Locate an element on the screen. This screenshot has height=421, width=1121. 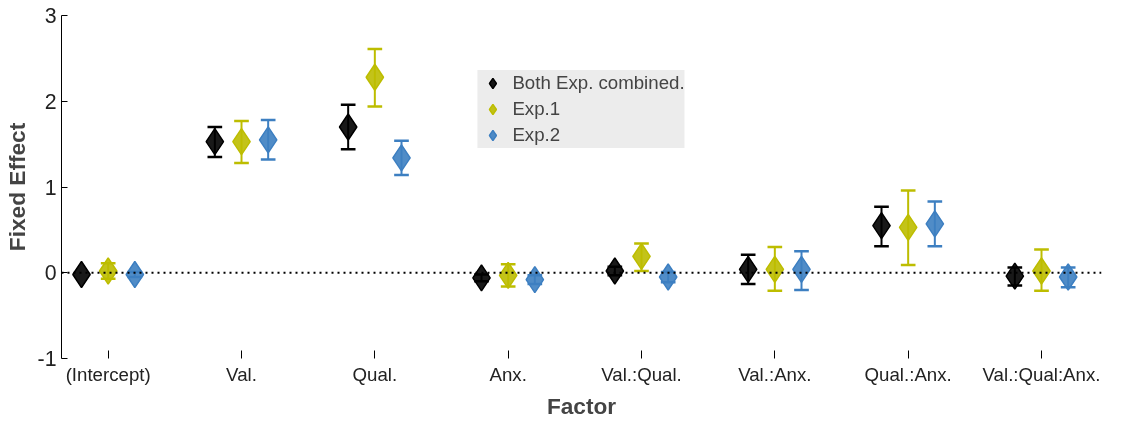
x-tick-label: Val. is located at coordinates (241, 374).